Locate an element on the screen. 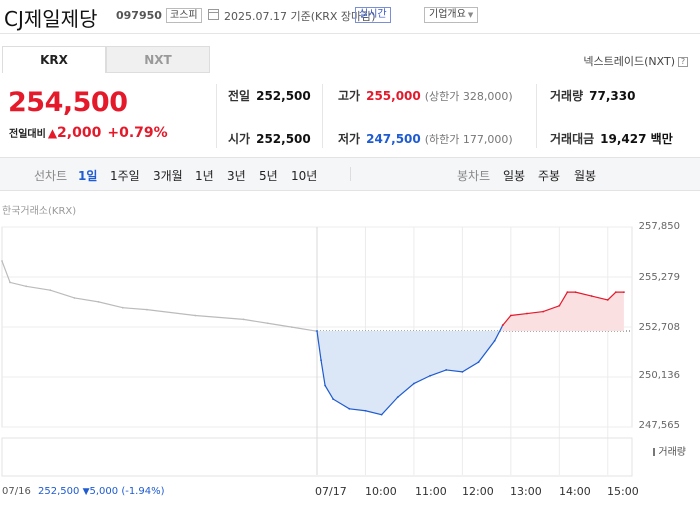 The height and width of the screenshot is (505, 700). stat-low: 저가 247,500 (하한가 177,000) is located at coordinates (425, 138).